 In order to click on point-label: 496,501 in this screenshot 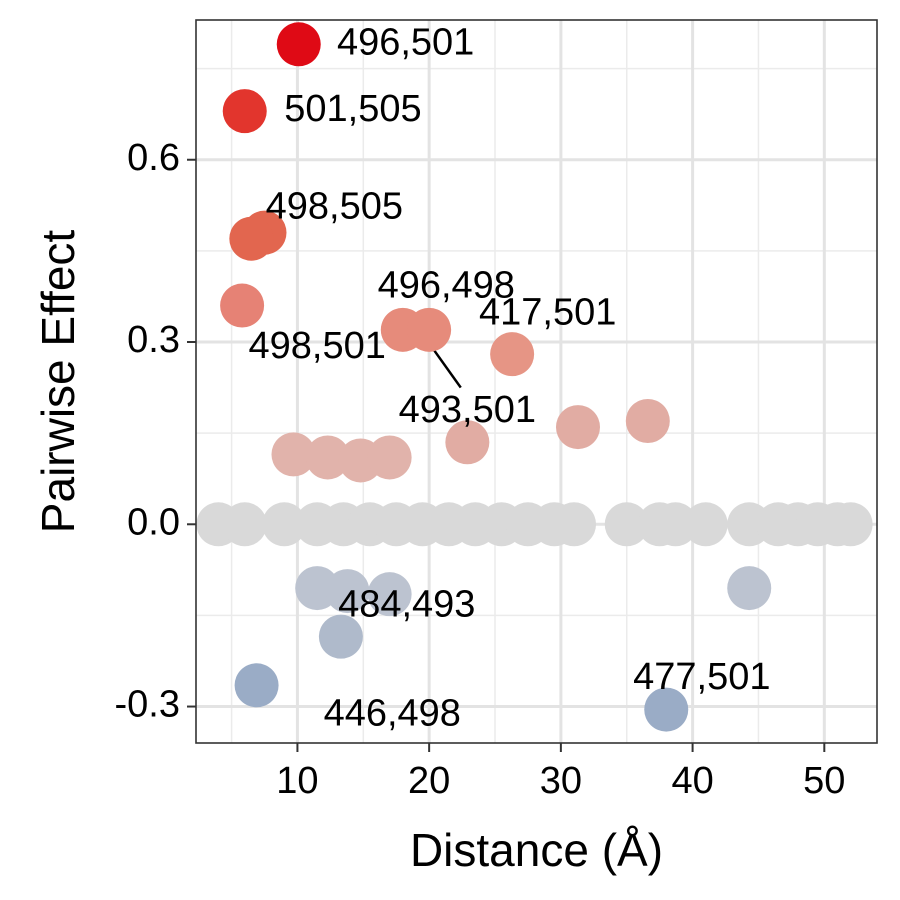, I will do `click(405, 42)`.